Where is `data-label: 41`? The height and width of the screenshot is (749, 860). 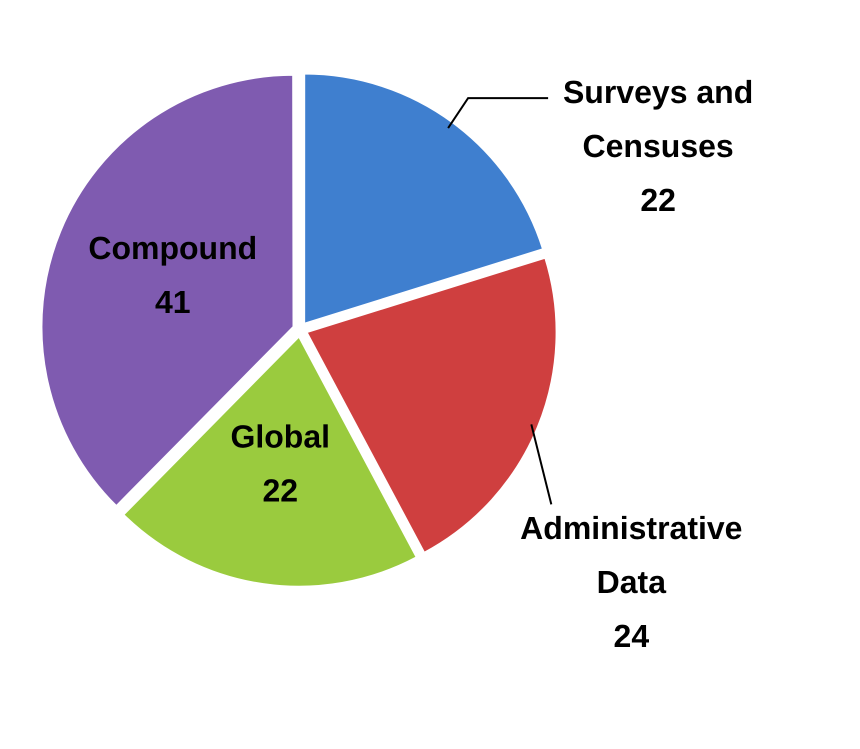
data-label: 41 is located at coordinates (172, 302).